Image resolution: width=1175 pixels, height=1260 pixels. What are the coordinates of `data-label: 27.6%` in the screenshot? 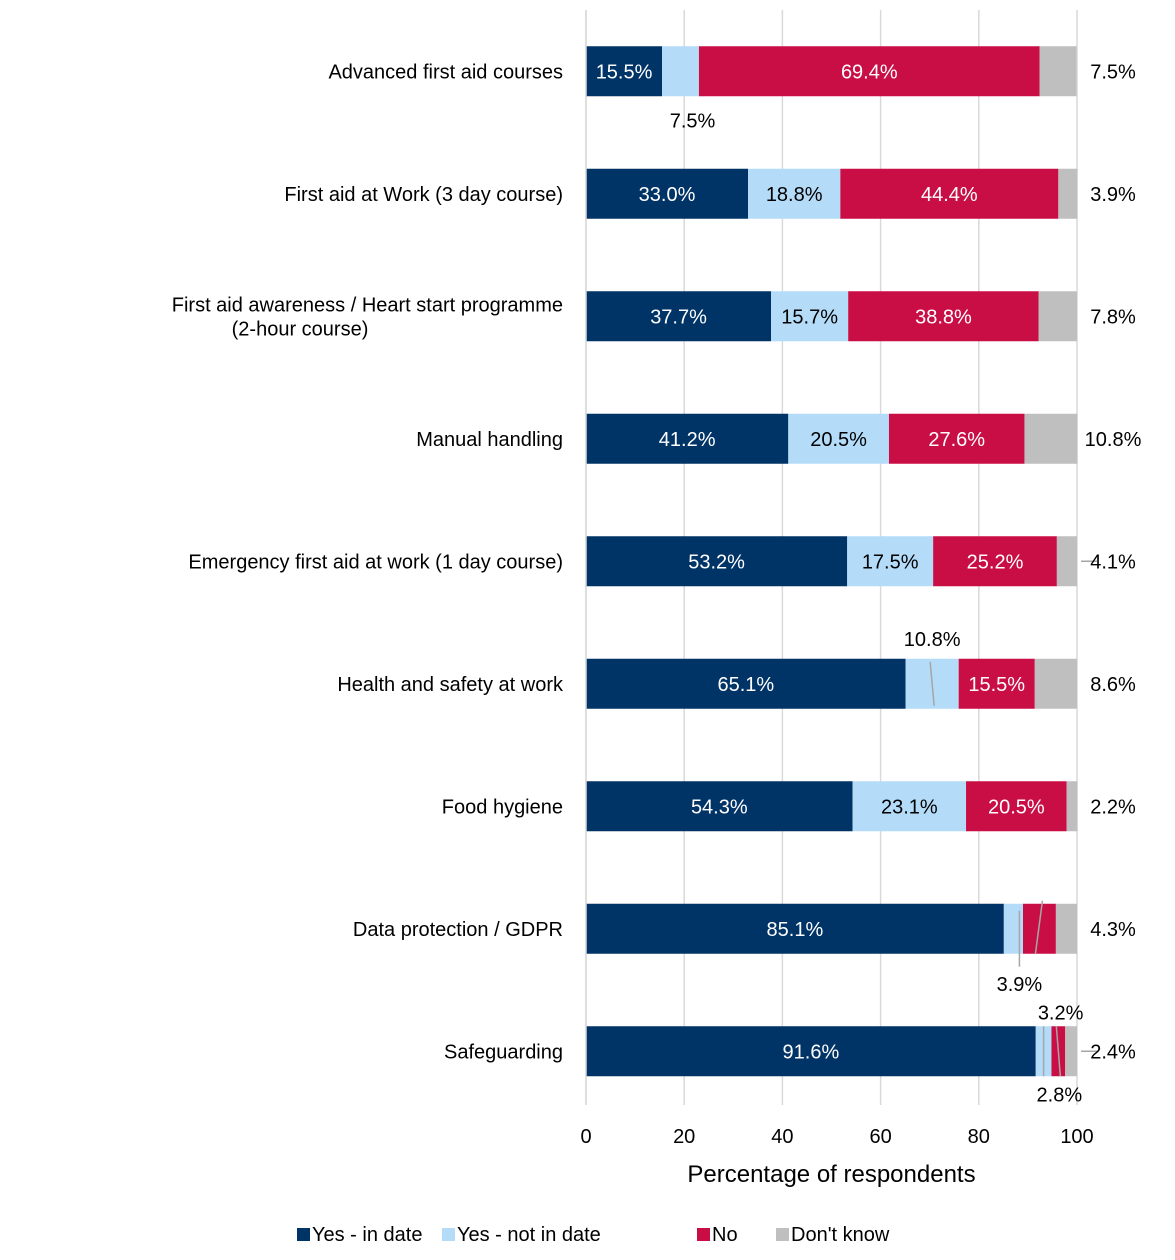 It's located at (956, 440).